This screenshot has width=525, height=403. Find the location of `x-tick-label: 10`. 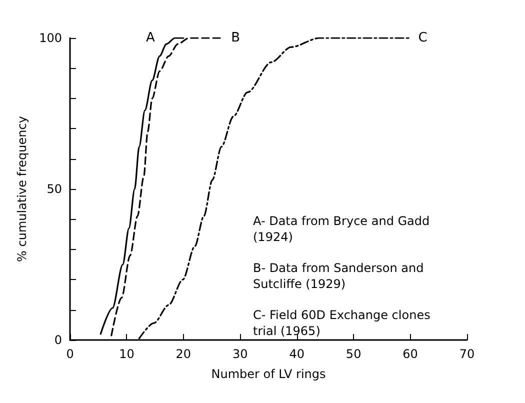

x-tick-label: 10 is located at coordinates (126, 354).